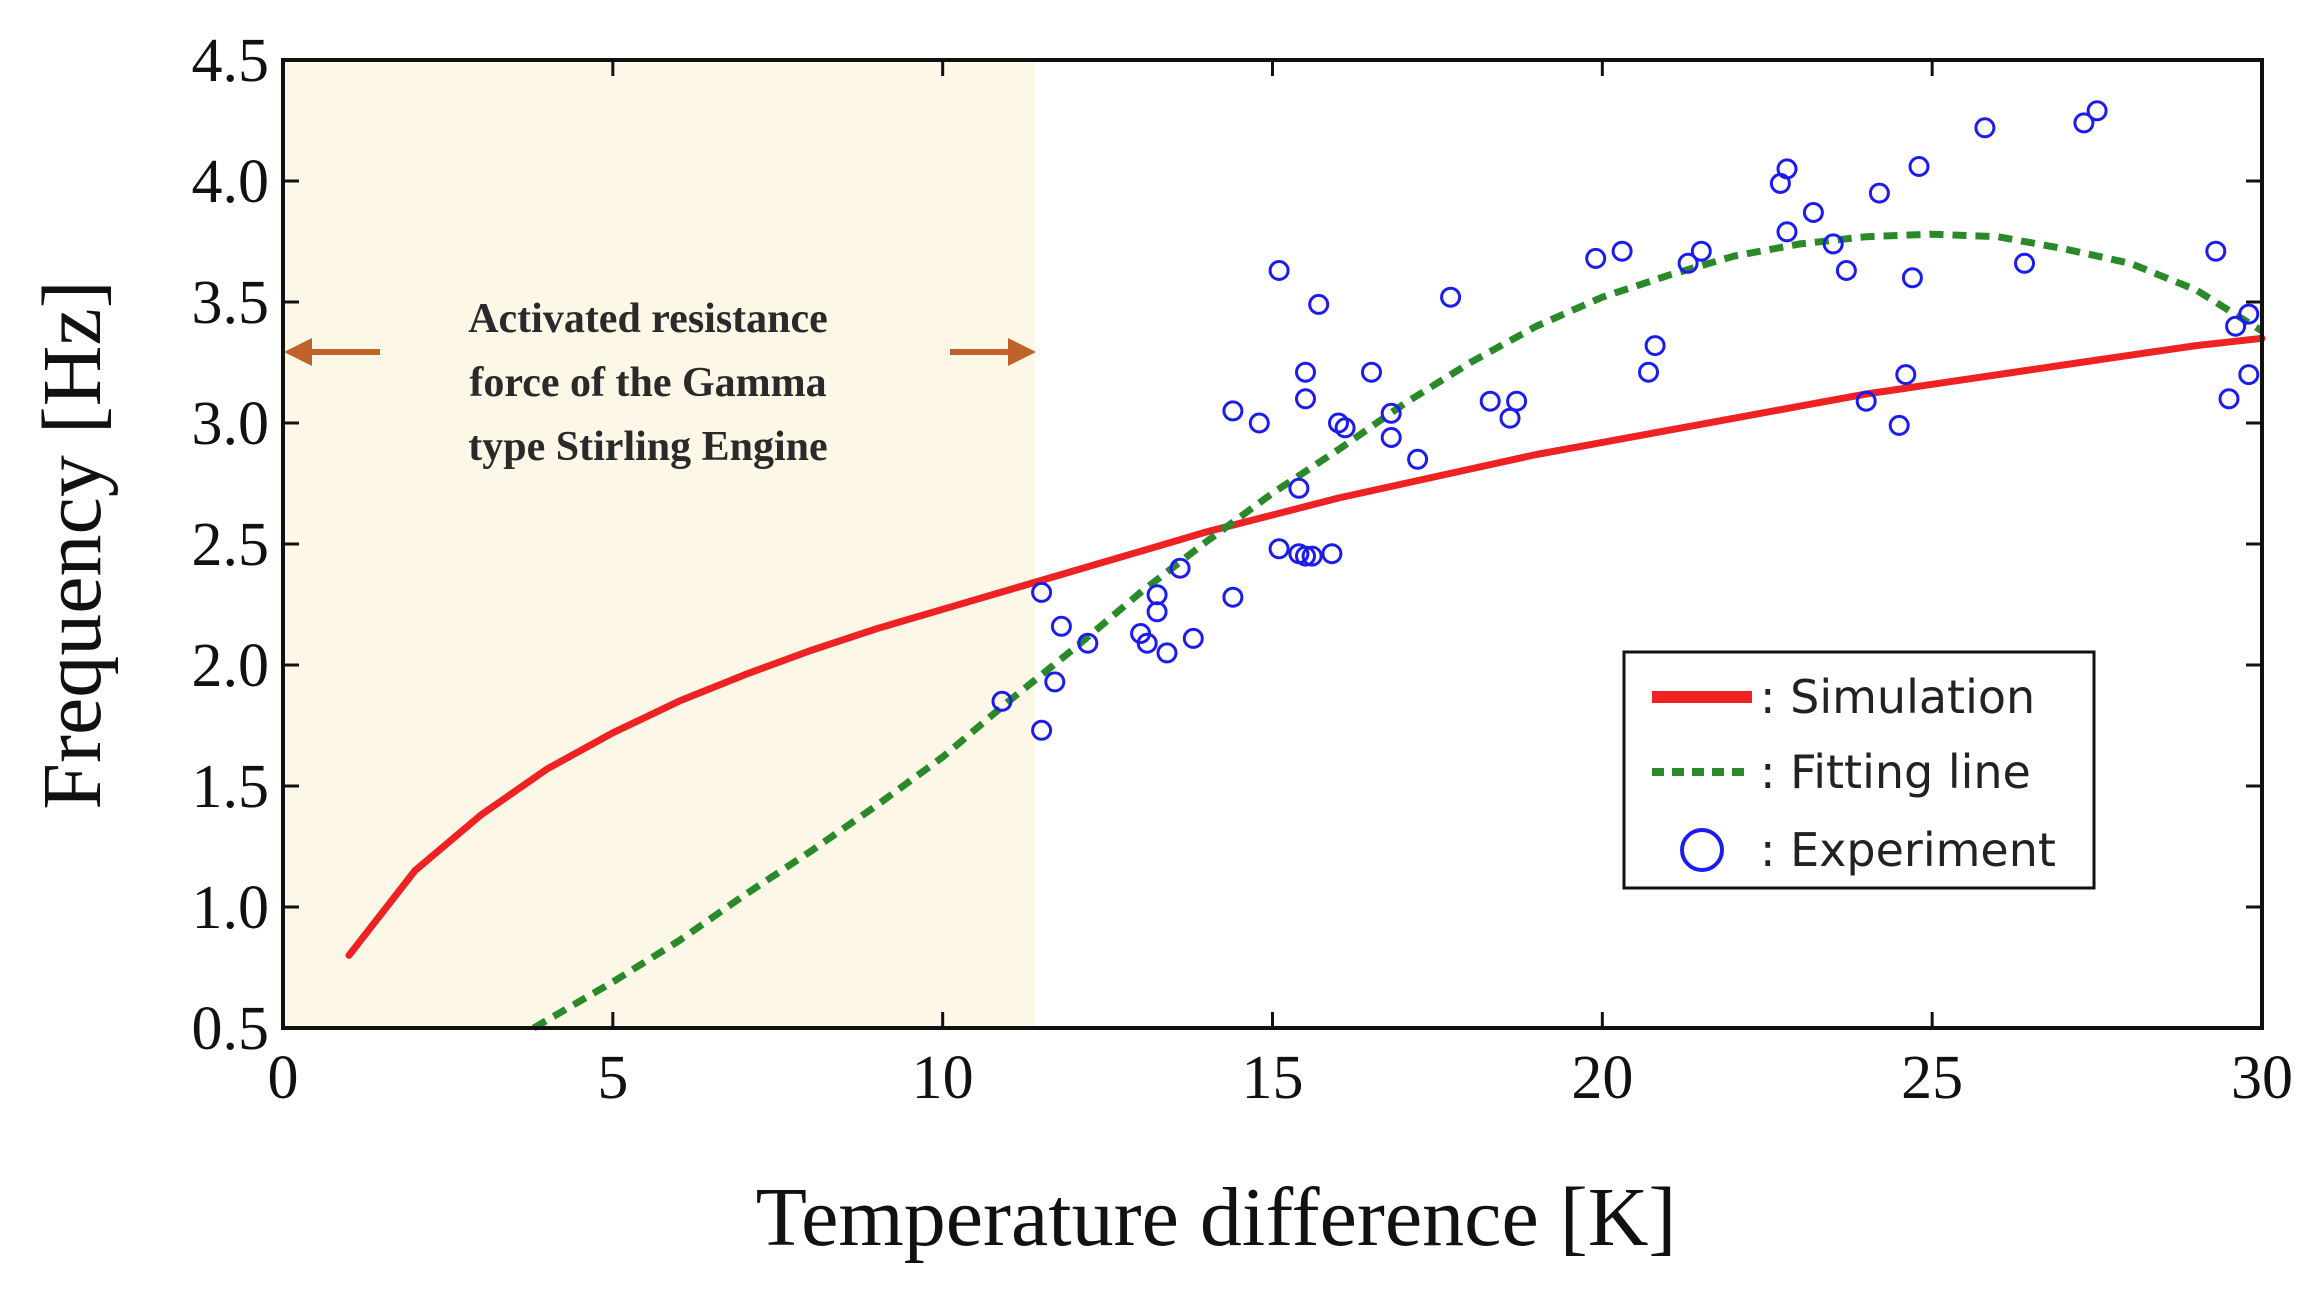  What do you see at coordinates (612, 1078) in the screenshot?
I see `x-tick-label: 5` at bounding box center [612, 1078].